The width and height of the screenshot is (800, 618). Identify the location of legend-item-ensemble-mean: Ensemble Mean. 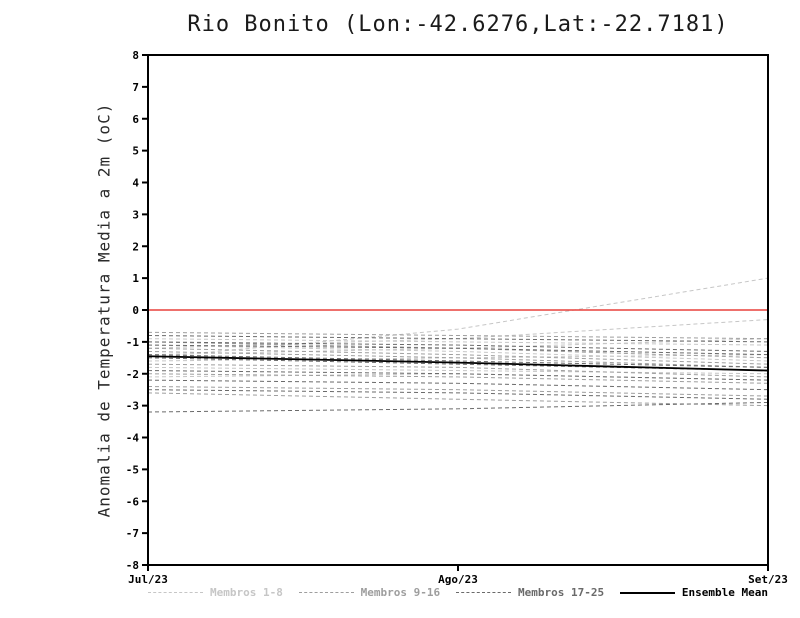
(693, 592).